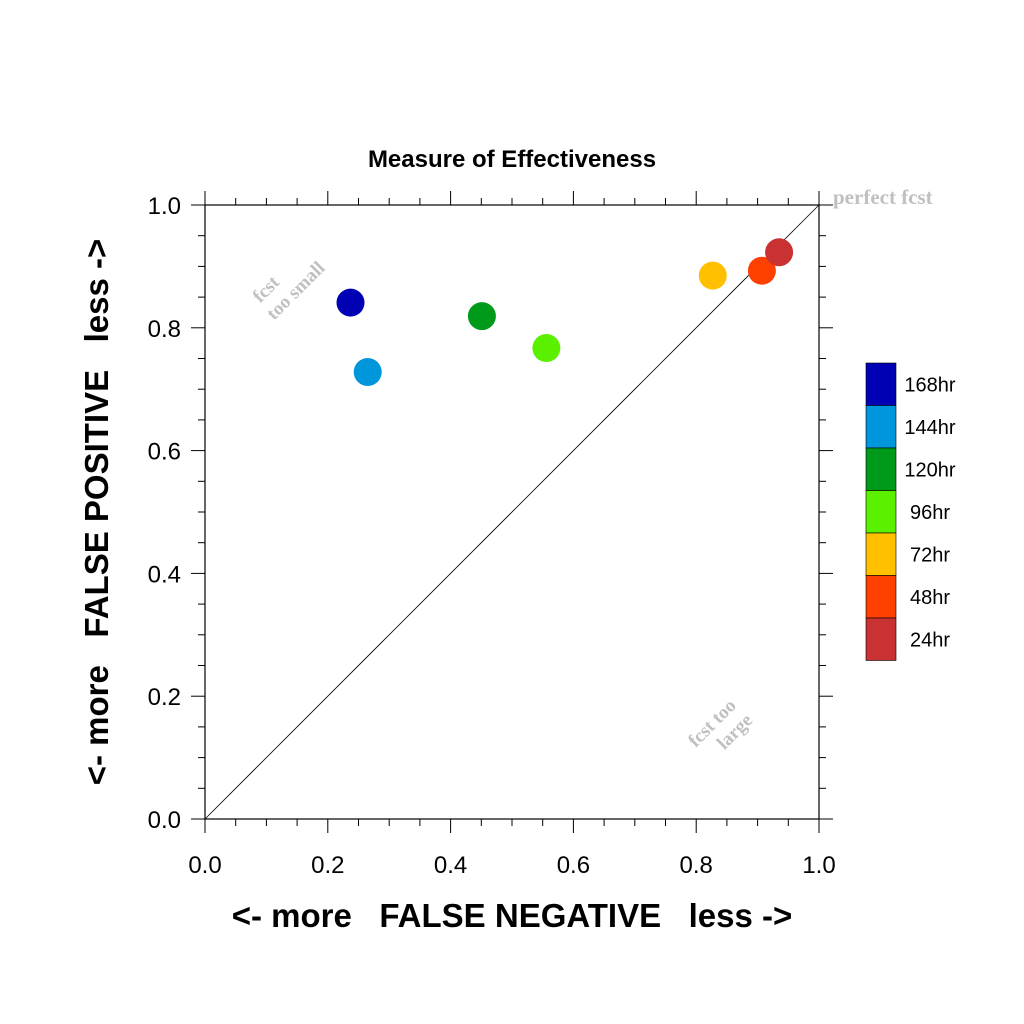 Image resolution: width=1024 pixels, height=1024 pixels. Describe the element at coordinates (696, 865) in the screenshot. I see `x-tick-label: 0.8` at that location.